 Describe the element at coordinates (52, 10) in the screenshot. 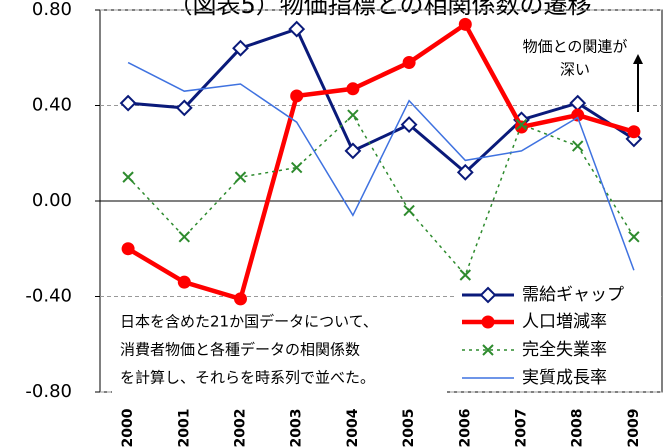

I see `y-tick-label: 0.80` at that location.